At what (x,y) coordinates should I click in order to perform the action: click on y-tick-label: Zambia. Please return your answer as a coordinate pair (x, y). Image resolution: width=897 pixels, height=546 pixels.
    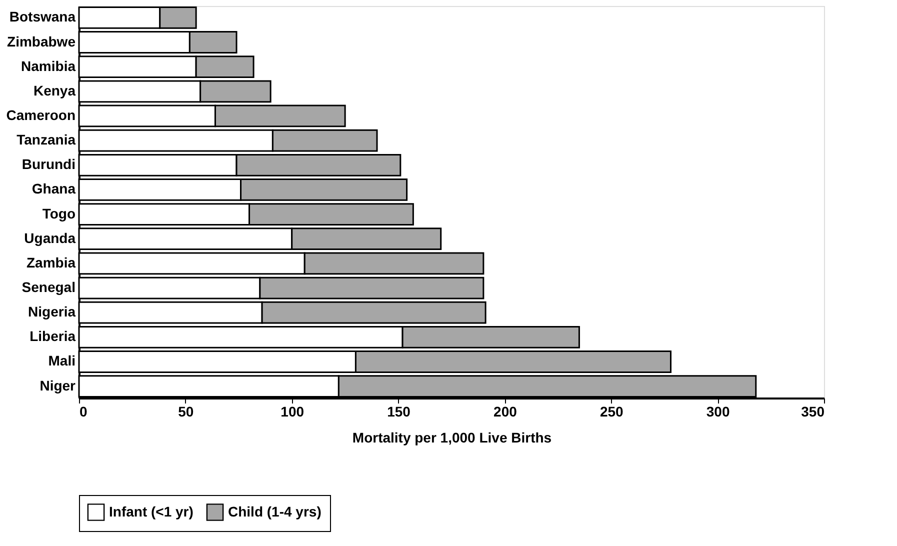
    Looking at the image, I should click on (51, 262).